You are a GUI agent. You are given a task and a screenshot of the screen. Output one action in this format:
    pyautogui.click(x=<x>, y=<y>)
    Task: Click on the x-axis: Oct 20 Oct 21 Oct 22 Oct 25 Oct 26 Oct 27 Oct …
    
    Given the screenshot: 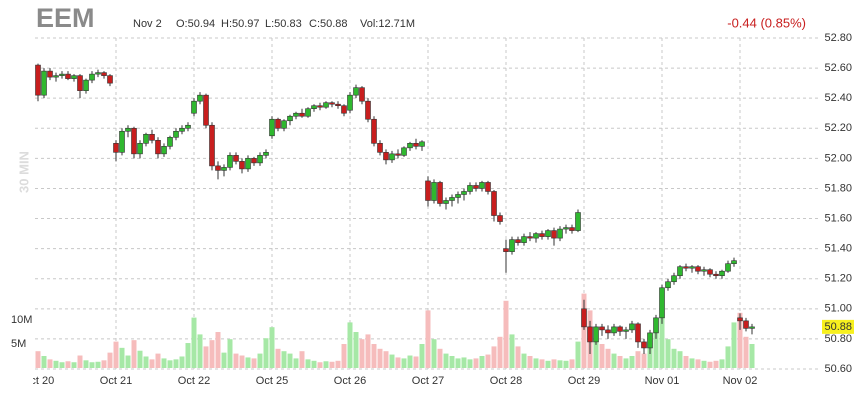 What is the action you would take?
    pyautogui.click(x=395, y=381)
    